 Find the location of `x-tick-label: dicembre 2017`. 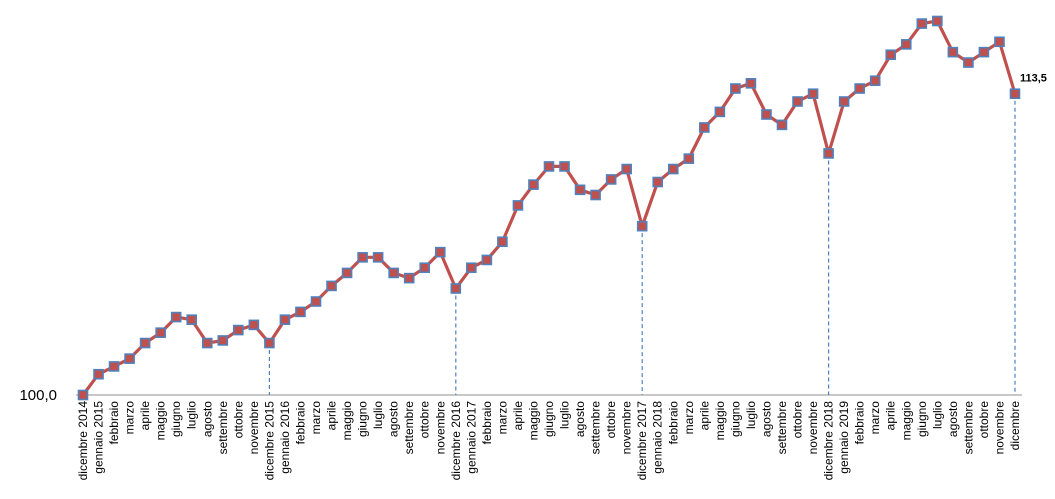

x-tick-label: dicembre 2017 is located at coordinates (642, 441).